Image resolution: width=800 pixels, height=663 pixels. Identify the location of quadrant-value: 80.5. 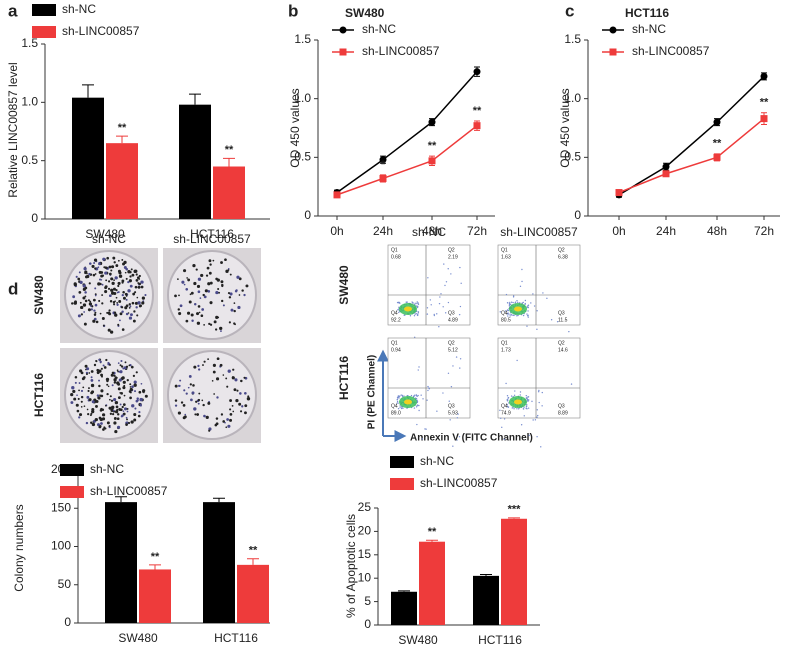
(506, 320).